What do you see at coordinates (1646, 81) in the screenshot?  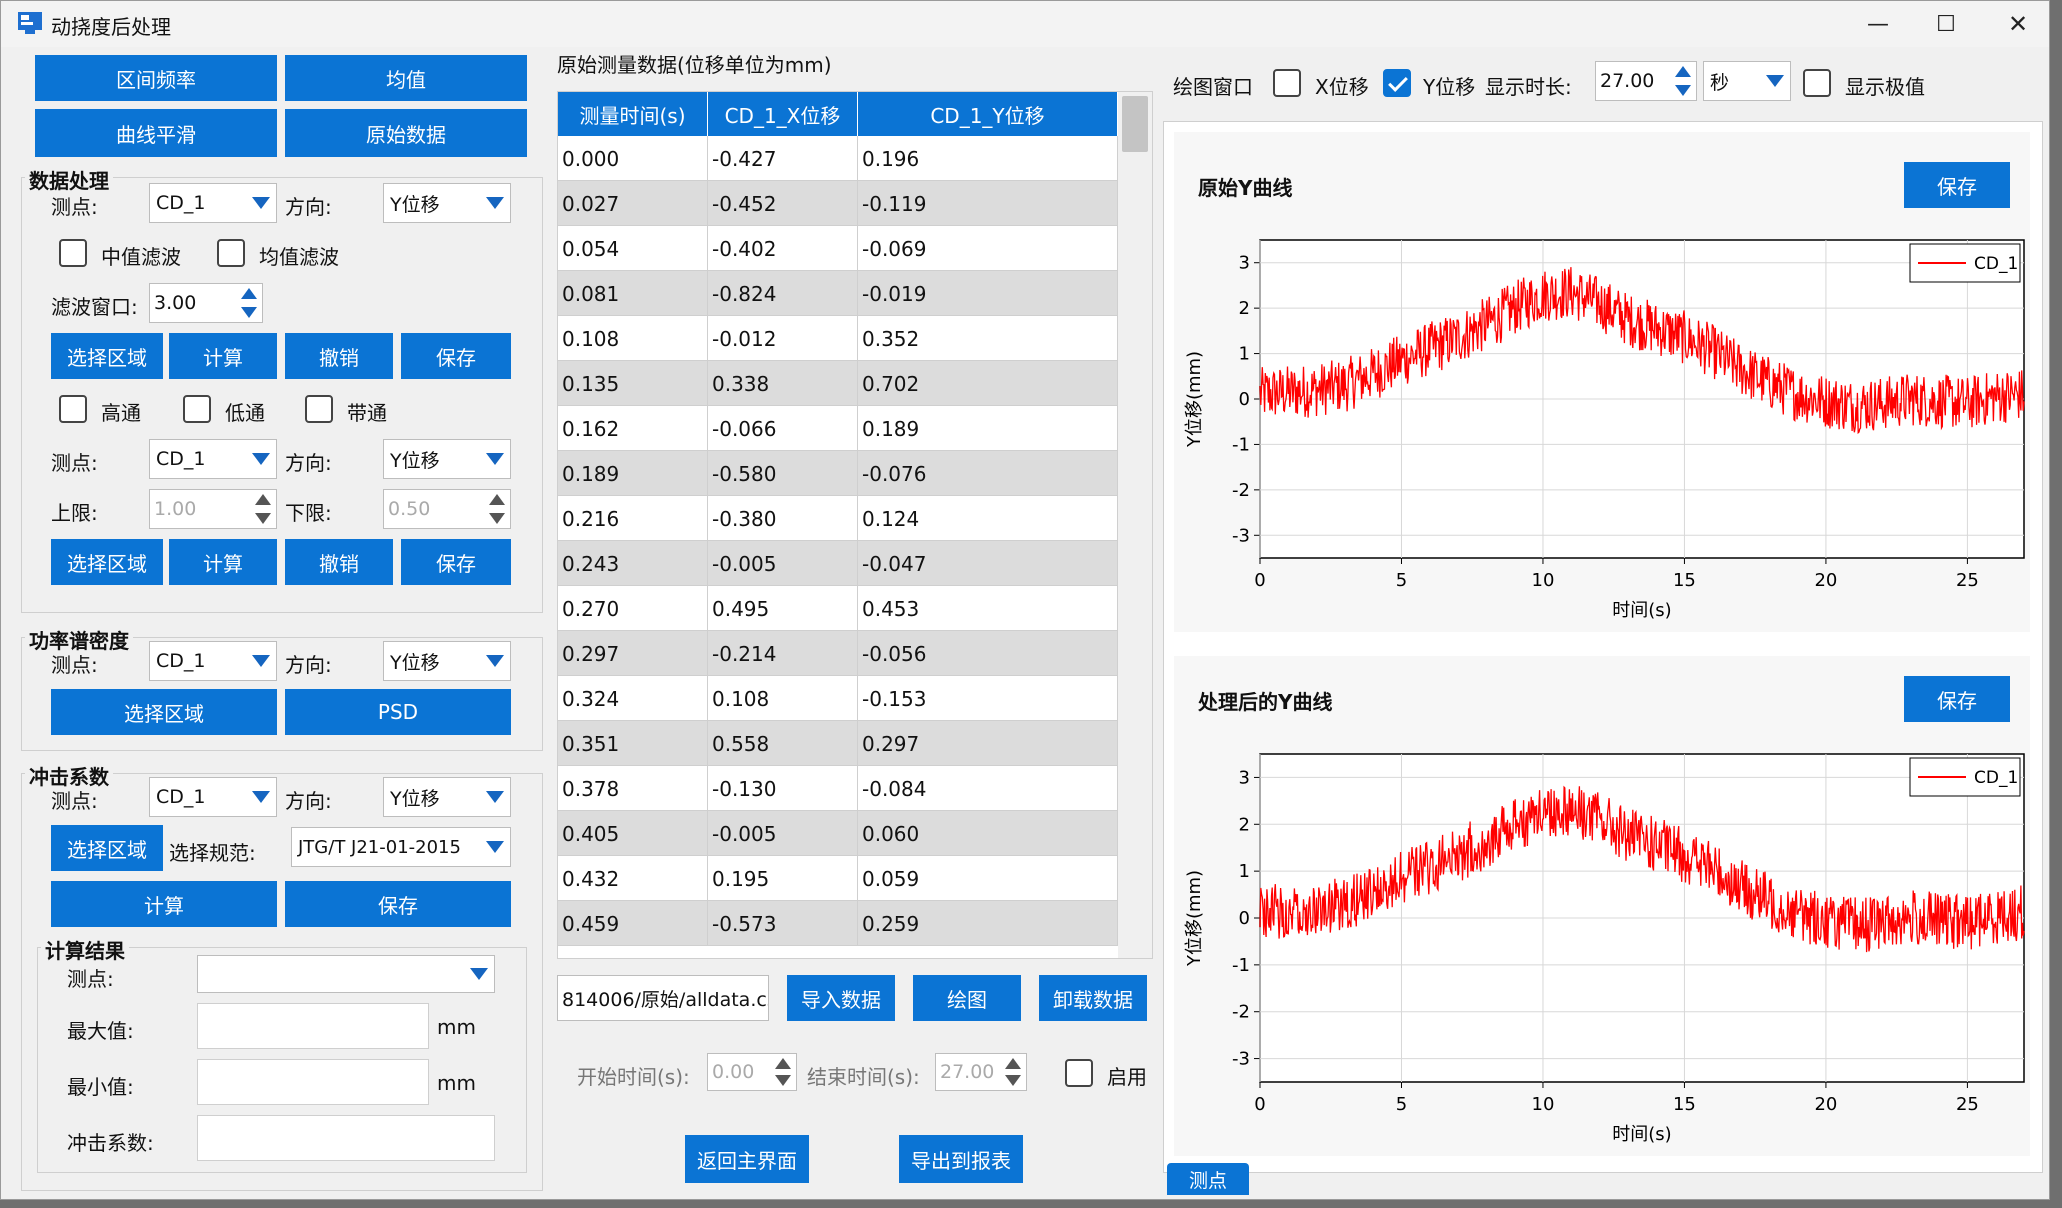 I see `duration-spinbox: 27.00` at bounding box center [1646, 81].